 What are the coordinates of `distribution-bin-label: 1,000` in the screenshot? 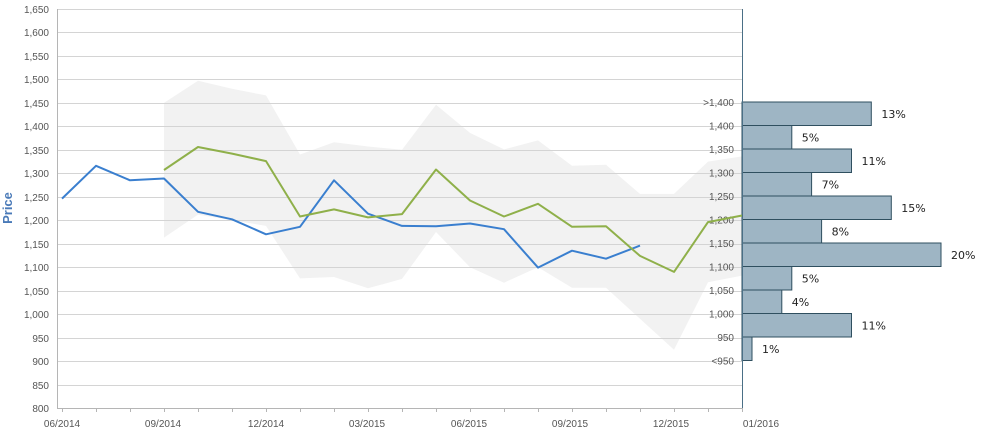 It's located at (721, 315).